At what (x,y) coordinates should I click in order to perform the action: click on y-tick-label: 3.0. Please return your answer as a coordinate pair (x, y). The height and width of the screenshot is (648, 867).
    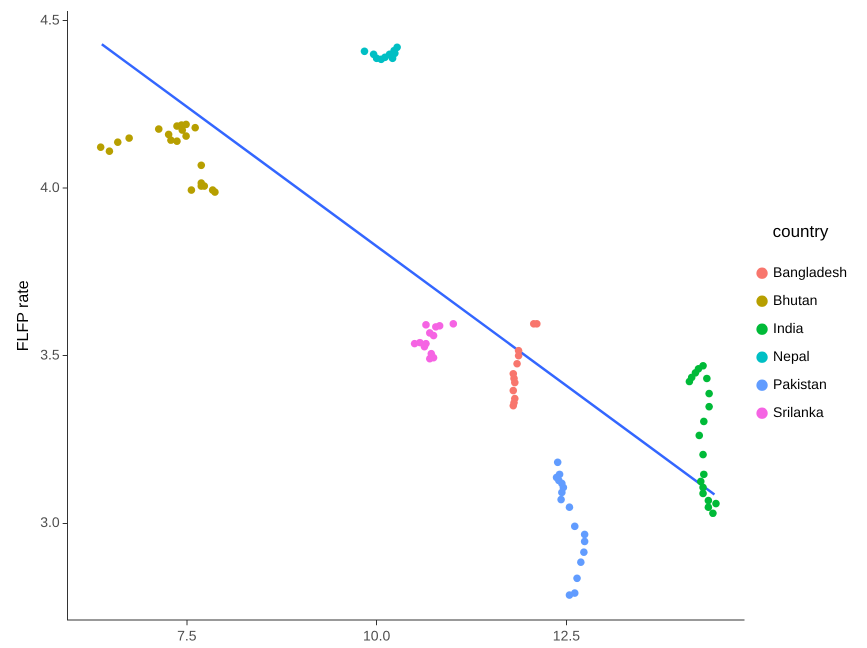
    Looking at the image, I should click on (50, 522).